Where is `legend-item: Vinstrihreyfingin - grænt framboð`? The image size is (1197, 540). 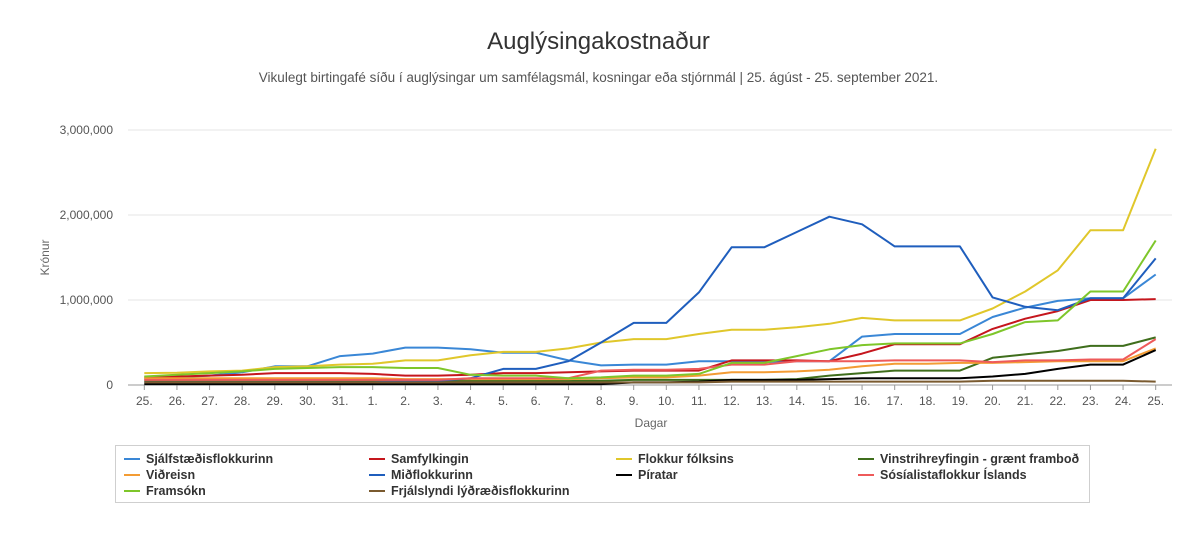 legend-item: Vinstrihreyfingin - grænt framboð is located at coordinates (968, 459).